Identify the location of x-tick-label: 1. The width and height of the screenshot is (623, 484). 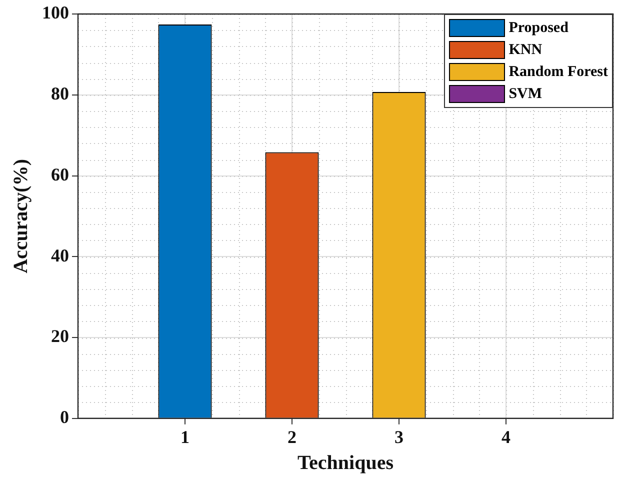
(185, 436).